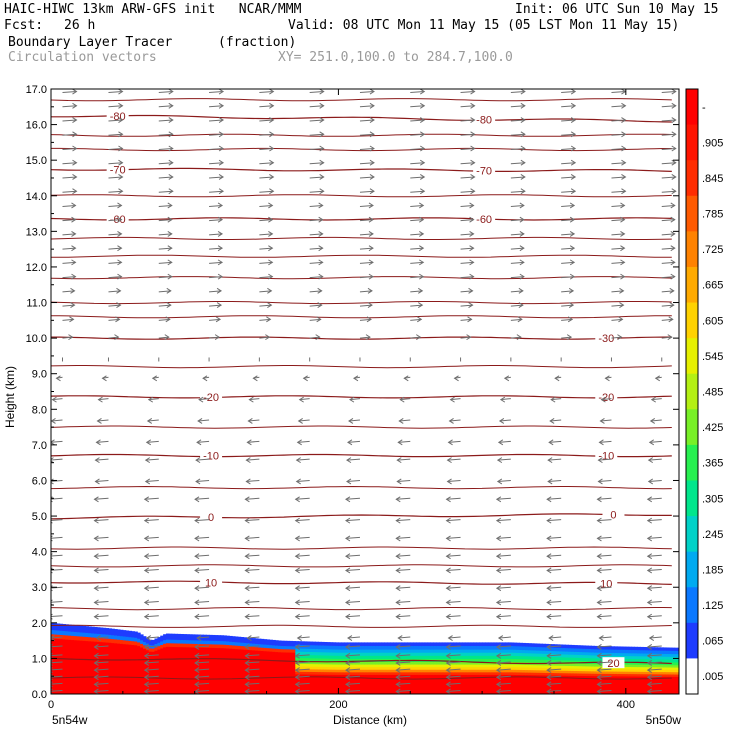 The width and height of the screenshot is (740, 740). I want to click on x-left-endpoint: 5n54w, so click(70, 720).